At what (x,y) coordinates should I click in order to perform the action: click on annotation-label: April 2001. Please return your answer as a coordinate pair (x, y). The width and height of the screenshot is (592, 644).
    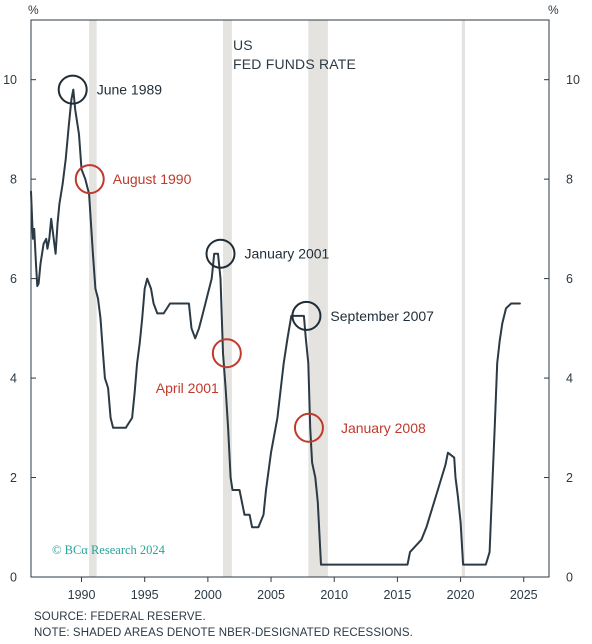
    Looking at the image, I should click on (187, 388).